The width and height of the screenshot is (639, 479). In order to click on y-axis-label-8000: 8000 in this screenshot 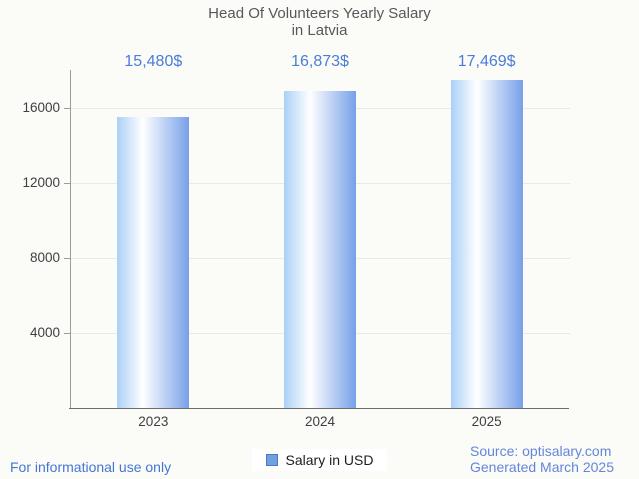, I will do `click(44, 257)`.